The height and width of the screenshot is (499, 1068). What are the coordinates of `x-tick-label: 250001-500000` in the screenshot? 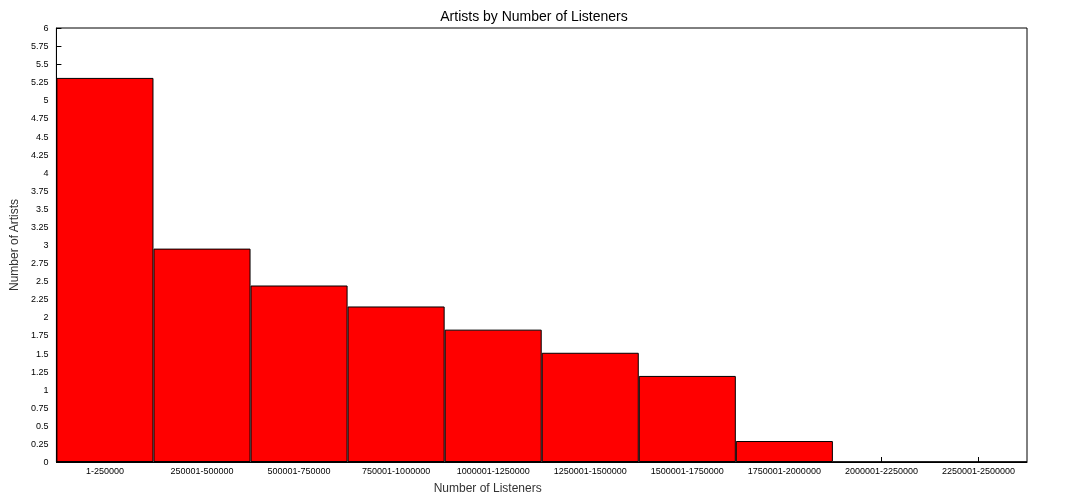 It's located at (202, 470).